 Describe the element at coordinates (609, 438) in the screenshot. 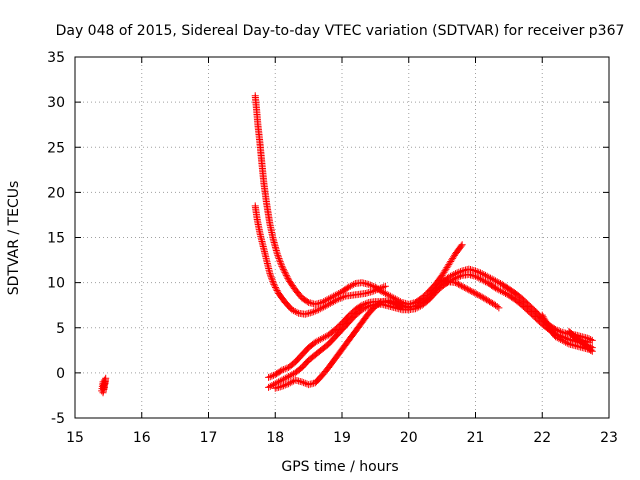

I see `x-tick-label: 23` at that location.